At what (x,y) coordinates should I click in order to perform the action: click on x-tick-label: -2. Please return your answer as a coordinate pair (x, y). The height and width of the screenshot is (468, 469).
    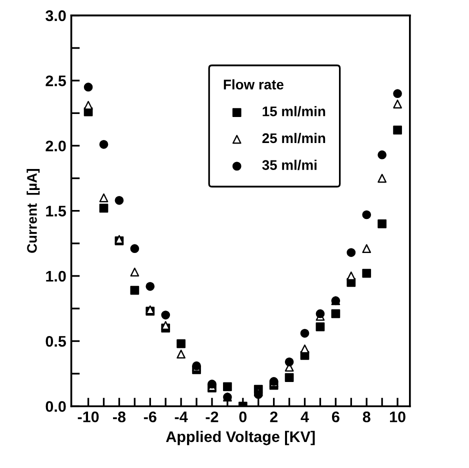
    Looking at the image, I should click on (212, 416).